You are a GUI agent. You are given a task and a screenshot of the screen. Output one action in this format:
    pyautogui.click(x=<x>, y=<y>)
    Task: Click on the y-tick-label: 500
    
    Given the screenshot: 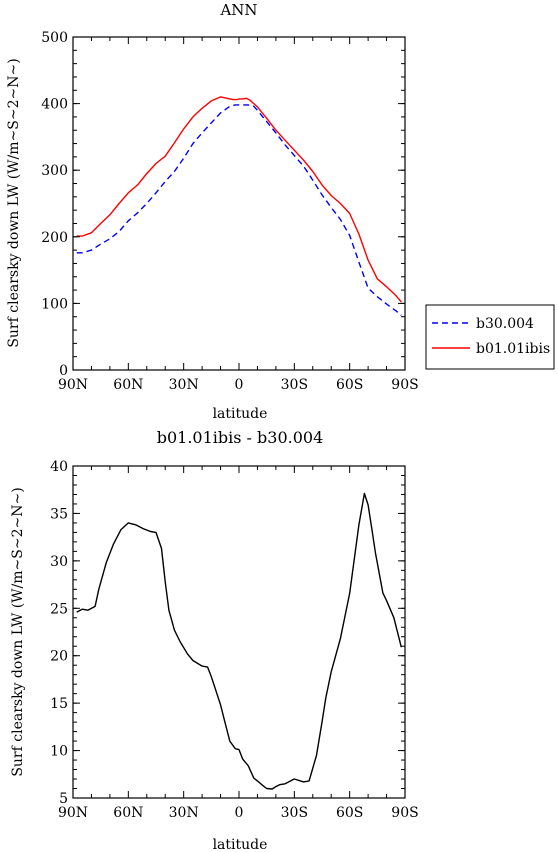 What is the action you would take?
    pyautogui.click(x=54, y=38)
    